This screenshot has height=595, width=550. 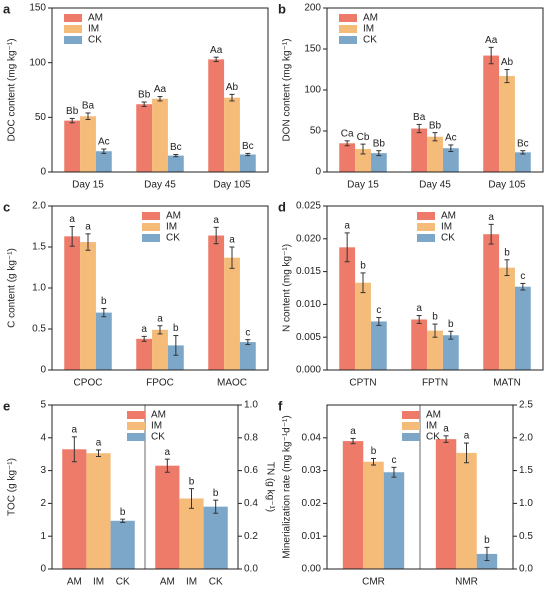 I want to click on panel-label: f, so click(x=280, y=405).